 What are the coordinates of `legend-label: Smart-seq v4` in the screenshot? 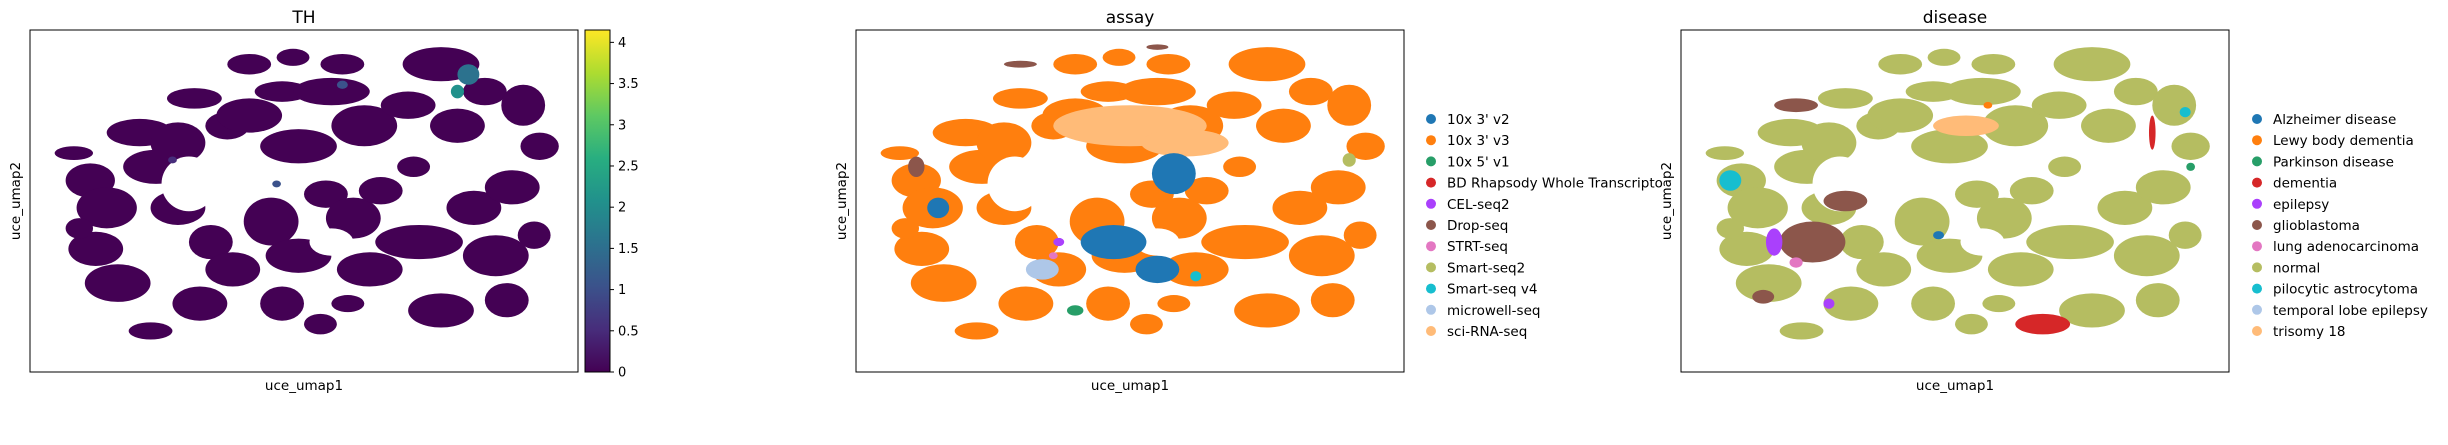 It's located at (1492, 290).